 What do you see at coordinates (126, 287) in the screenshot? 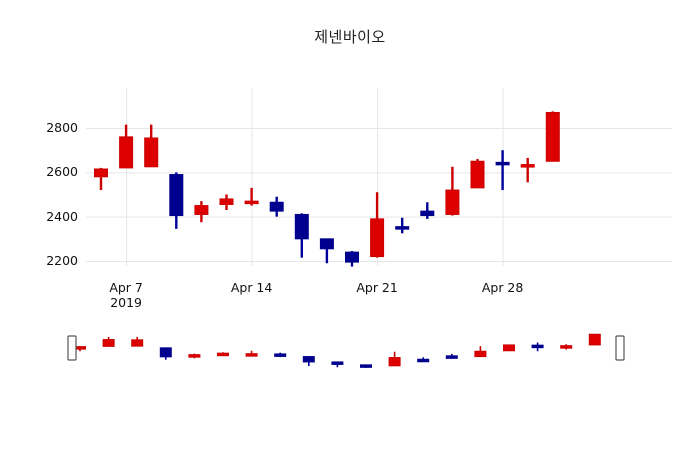
I see `x-axis-tick-label-primary: Apr 7` at bounding box center [126, 287].